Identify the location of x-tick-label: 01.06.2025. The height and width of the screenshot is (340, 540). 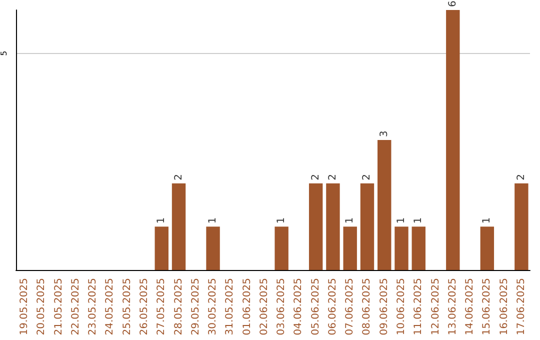
(247, 307).